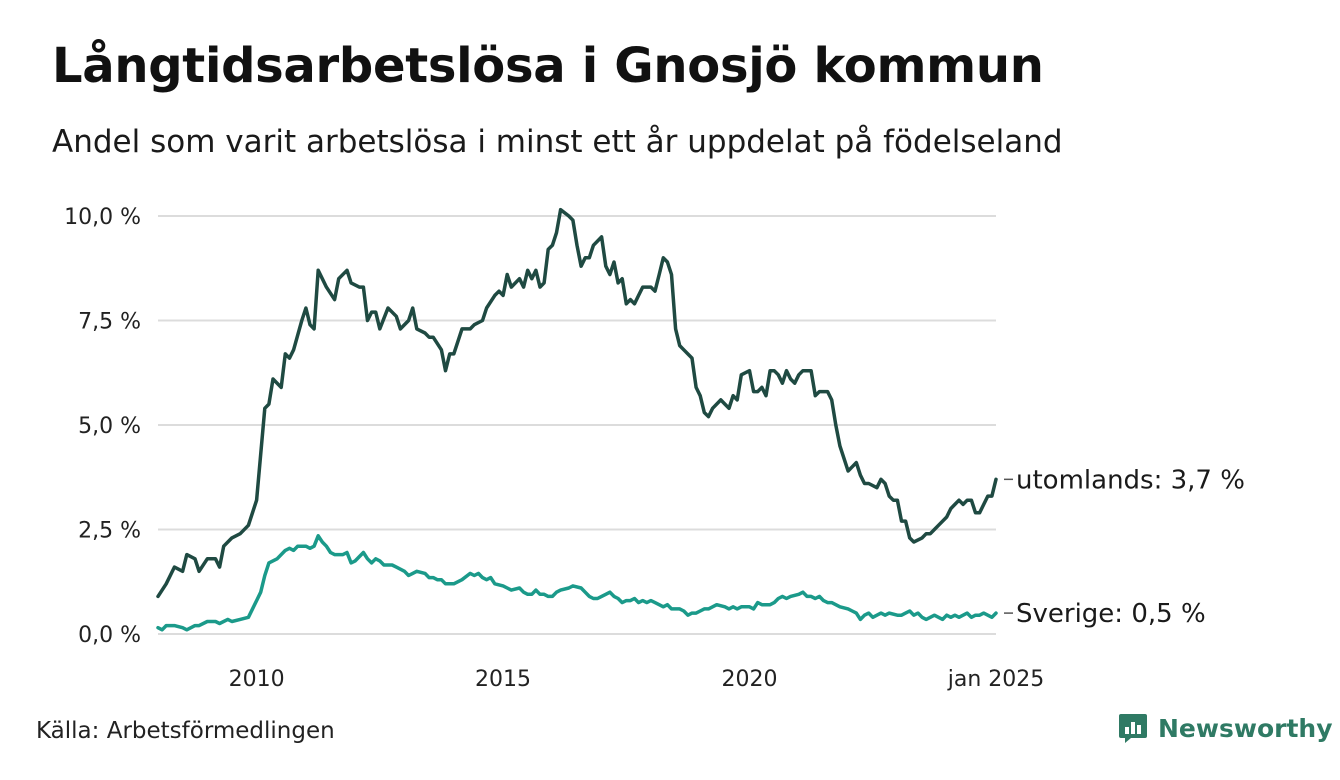 This screenshot has width=1340, height=780. Describe the element at coordinates (102, 217) in the screenshot. I see `y-tick-label: 10,0 %` at that location.